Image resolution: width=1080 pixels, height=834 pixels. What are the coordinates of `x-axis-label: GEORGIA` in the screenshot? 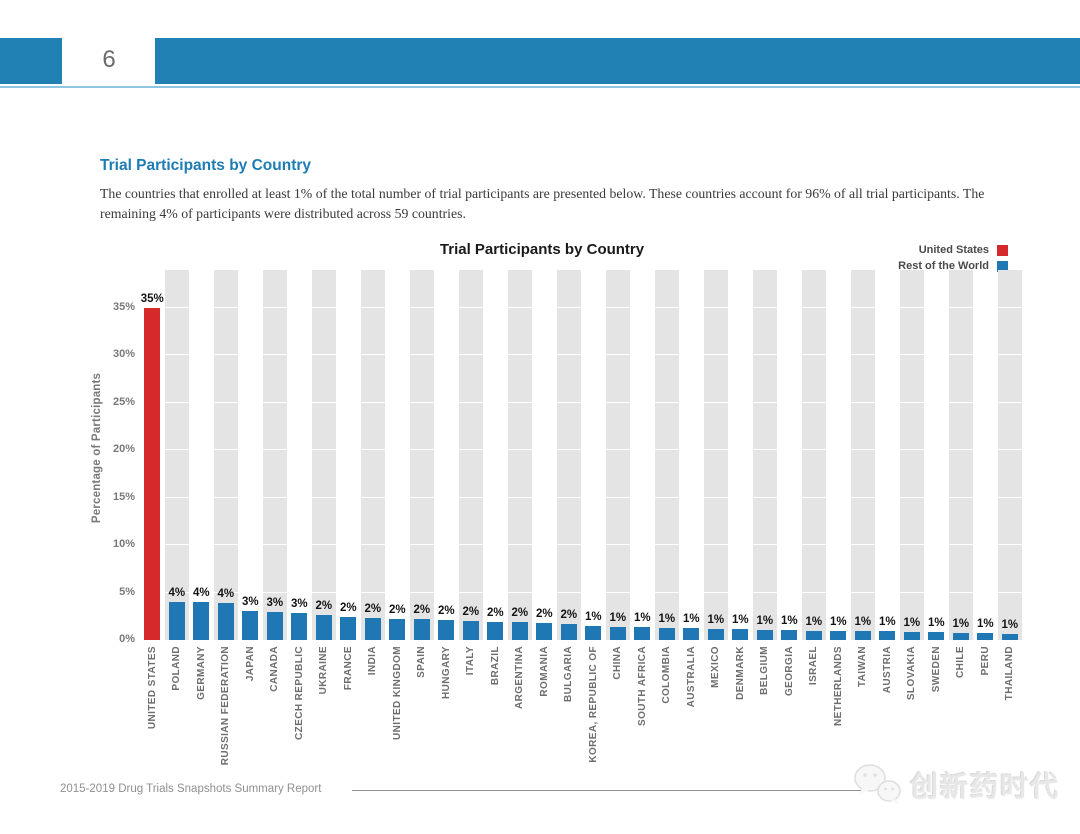 It's located at (789, 671).